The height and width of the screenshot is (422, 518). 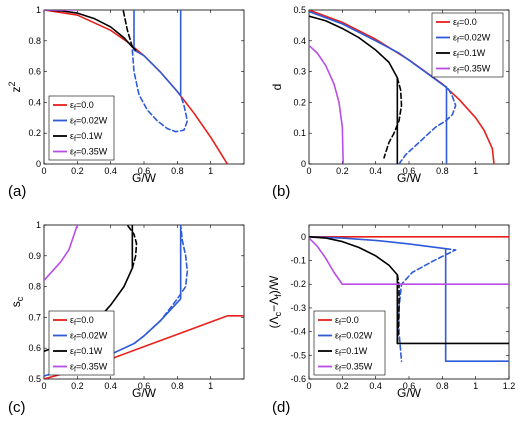 I want to click on y-tick-label: -0.6, so click(x=298, y=379).